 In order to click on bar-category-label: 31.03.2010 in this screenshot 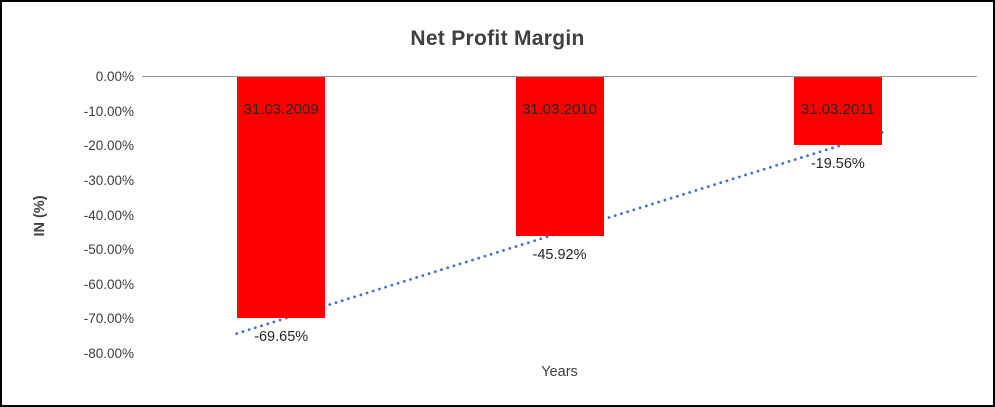, I will do `click(559, 109)`.